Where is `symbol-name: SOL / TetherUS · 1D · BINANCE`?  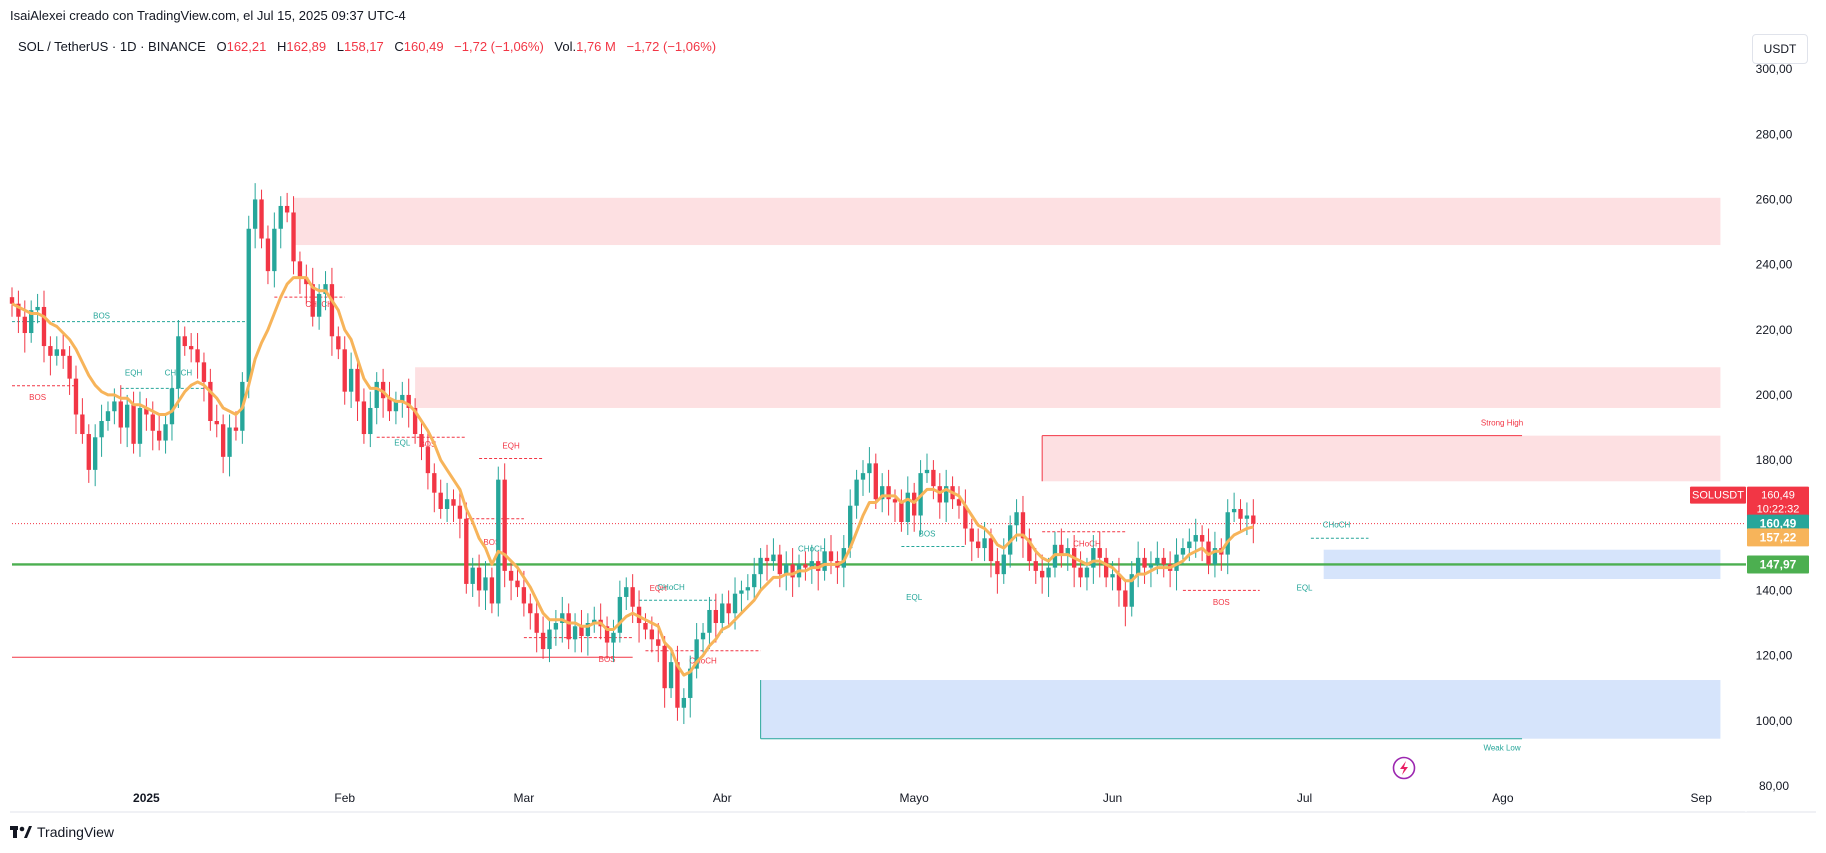
symbol-name: SOL / TetherUS · 1D · BINANCE is located at coordinates (112, 46).